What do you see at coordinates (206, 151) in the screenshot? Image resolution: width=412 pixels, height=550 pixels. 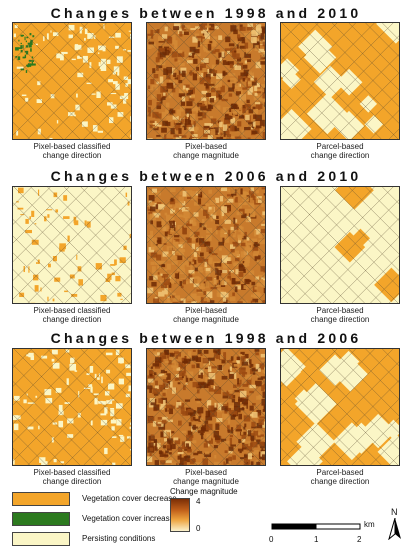 I see `caption-pixel-magnitude-1: Pixel-based change magnitude` at bounding box center [206, 151].